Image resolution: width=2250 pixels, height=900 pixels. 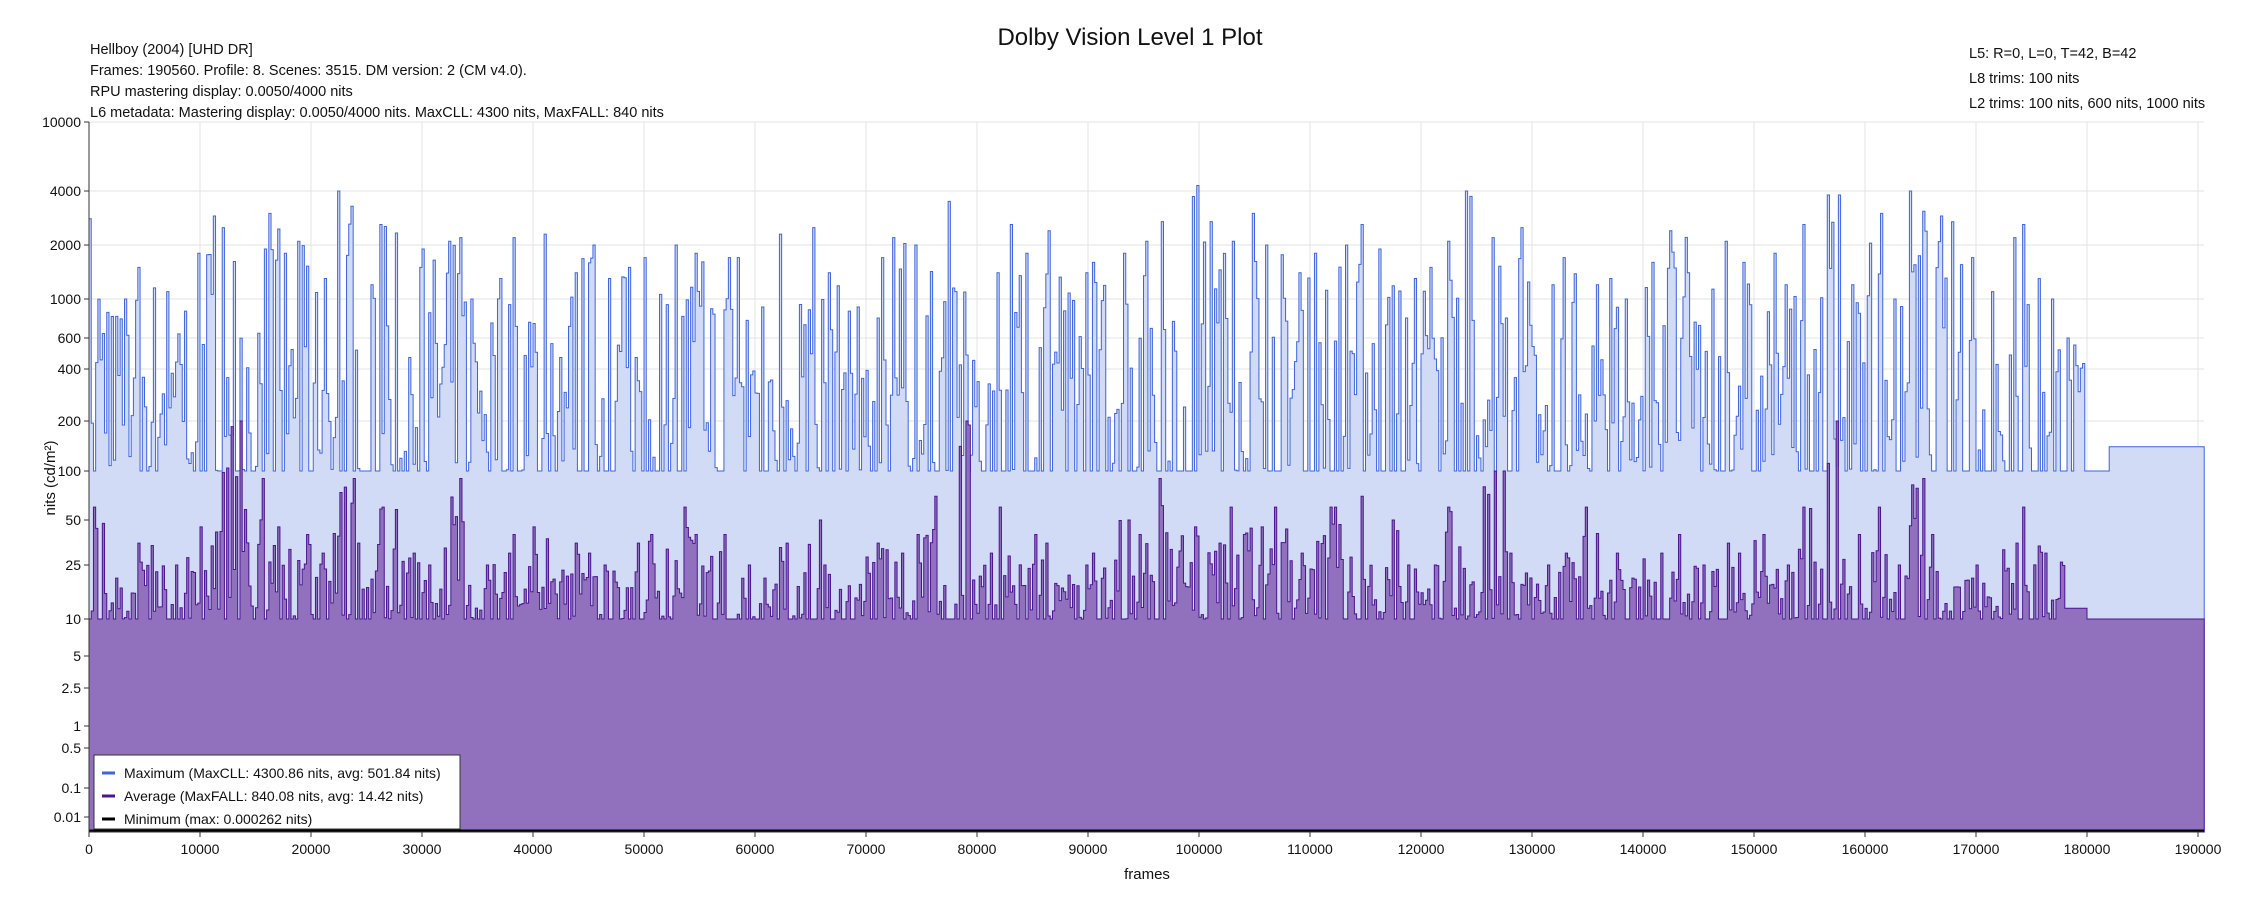 I want to click on x-tick-label: 160000, so click(x=1865, y=849).